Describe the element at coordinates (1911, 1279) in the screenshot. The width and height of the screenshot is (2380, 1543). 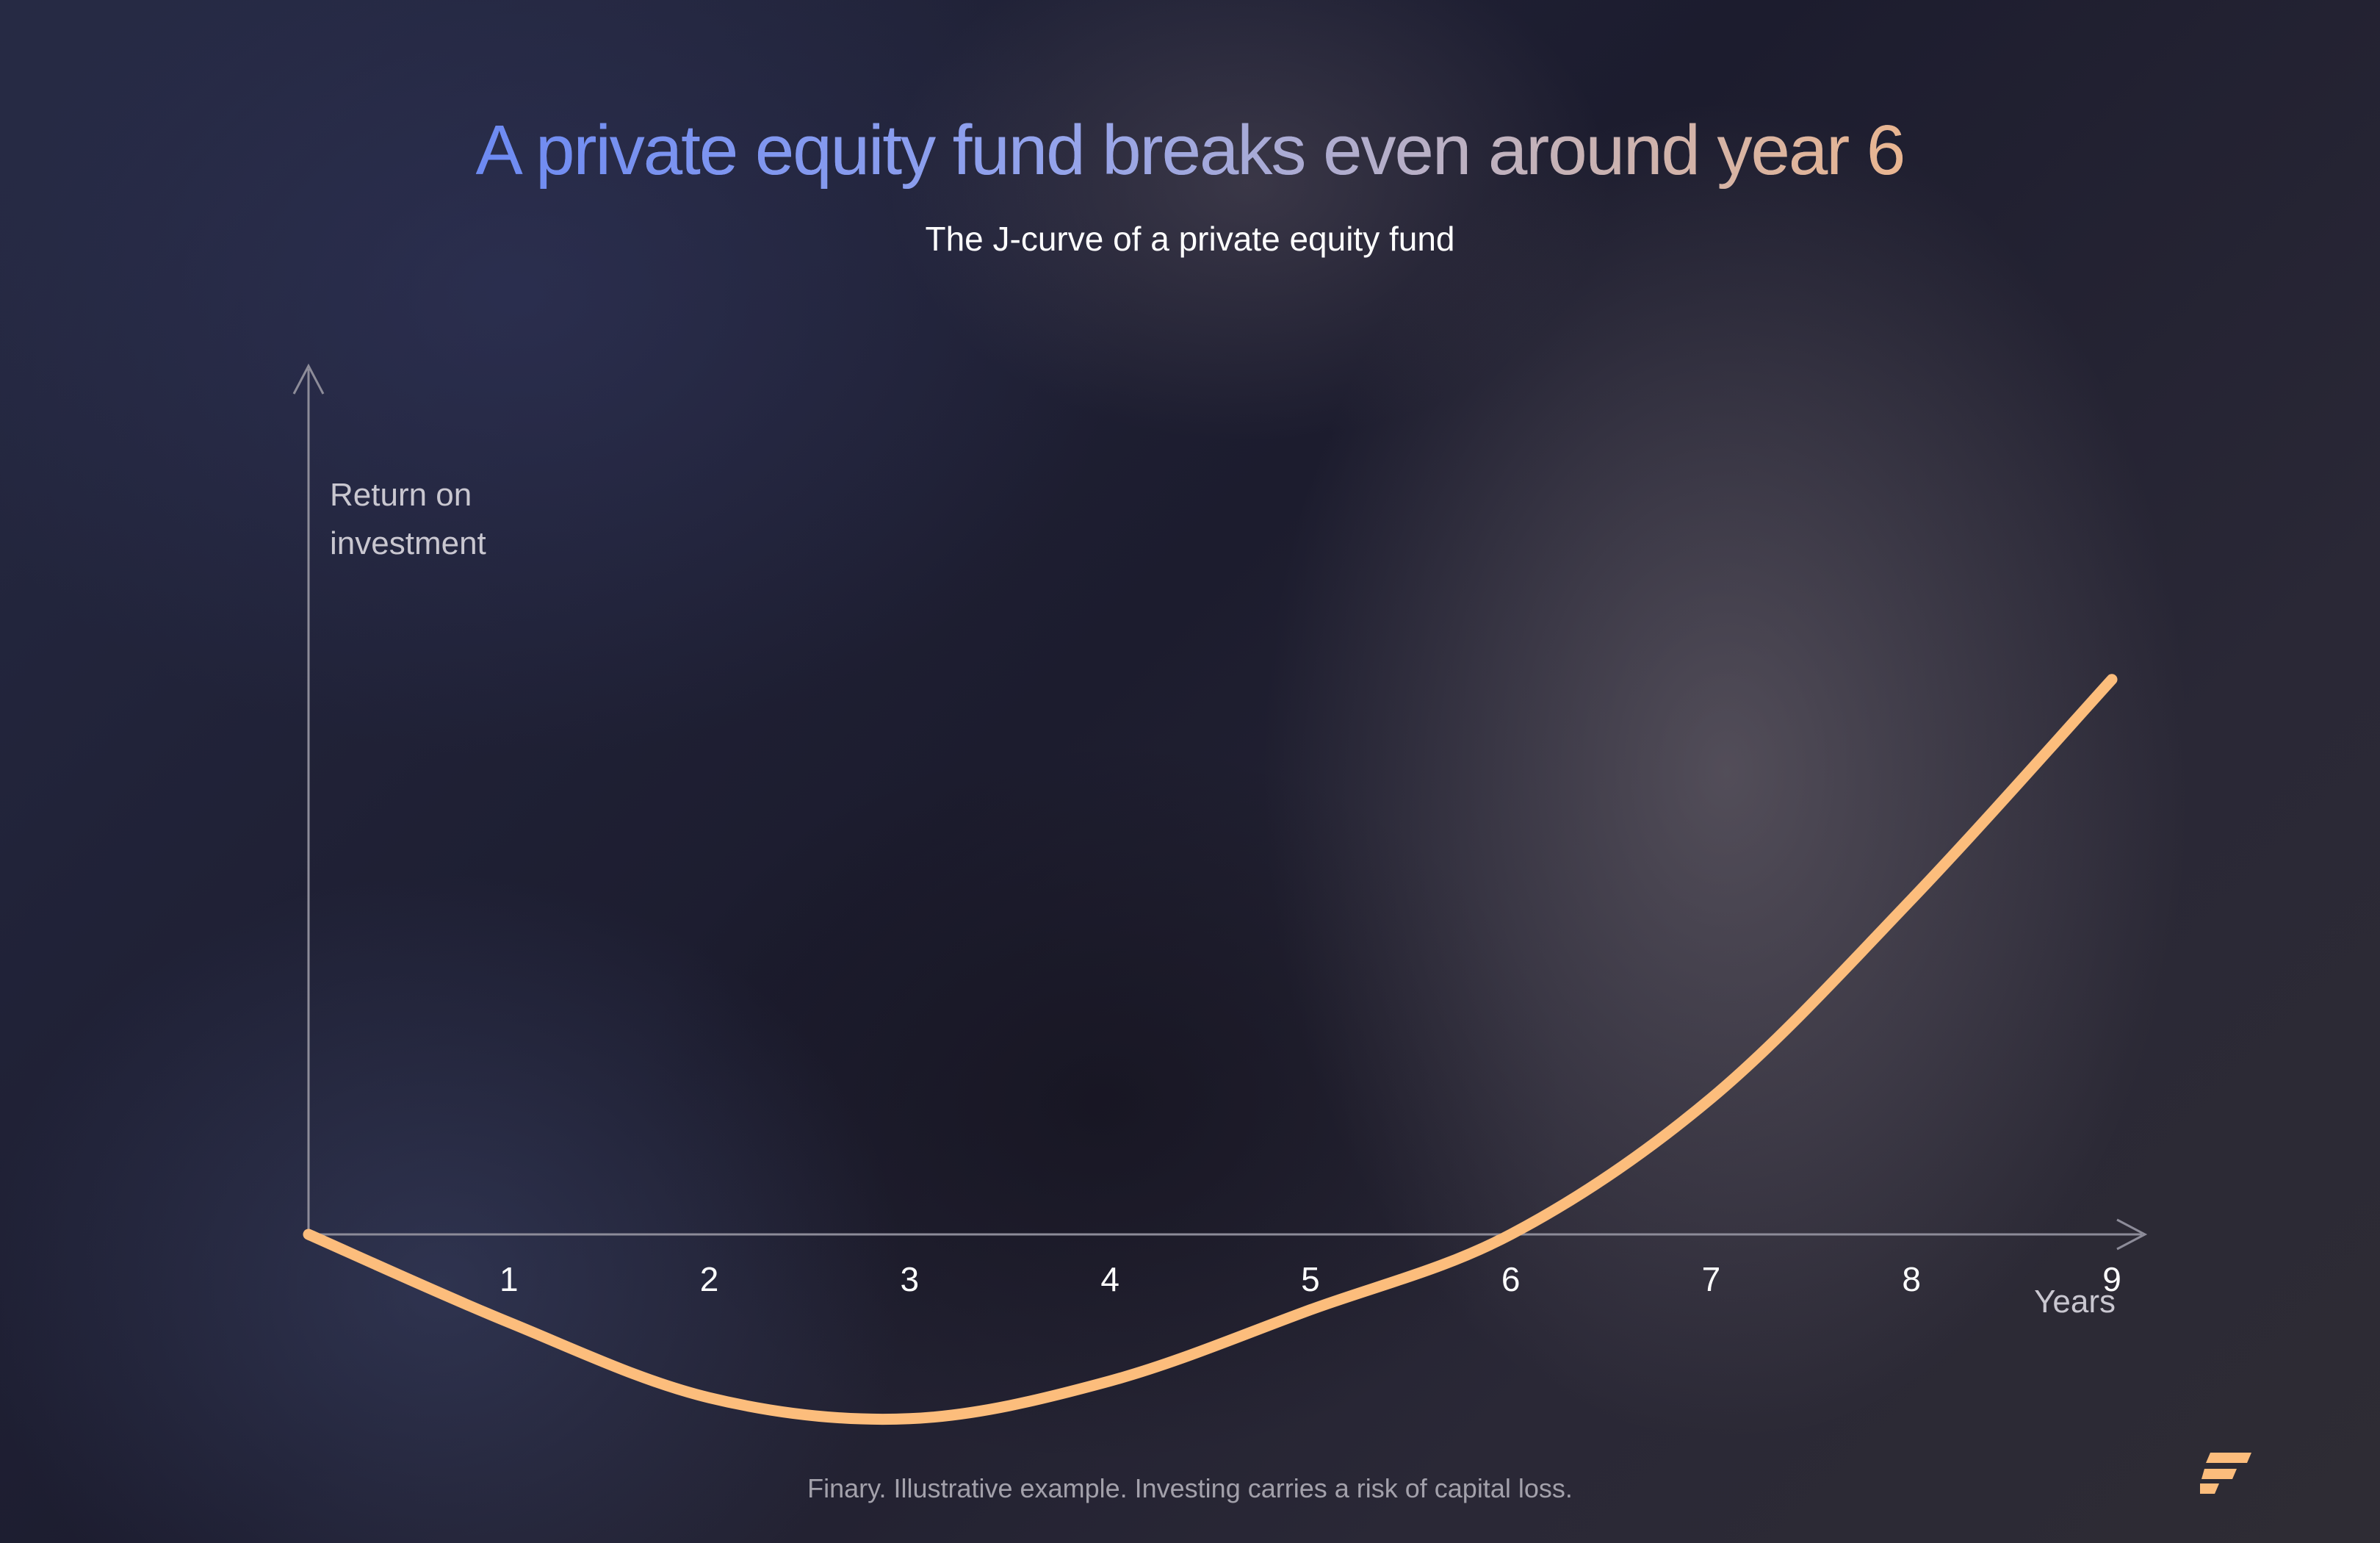
I see `x-tick-label: 8` at that location.